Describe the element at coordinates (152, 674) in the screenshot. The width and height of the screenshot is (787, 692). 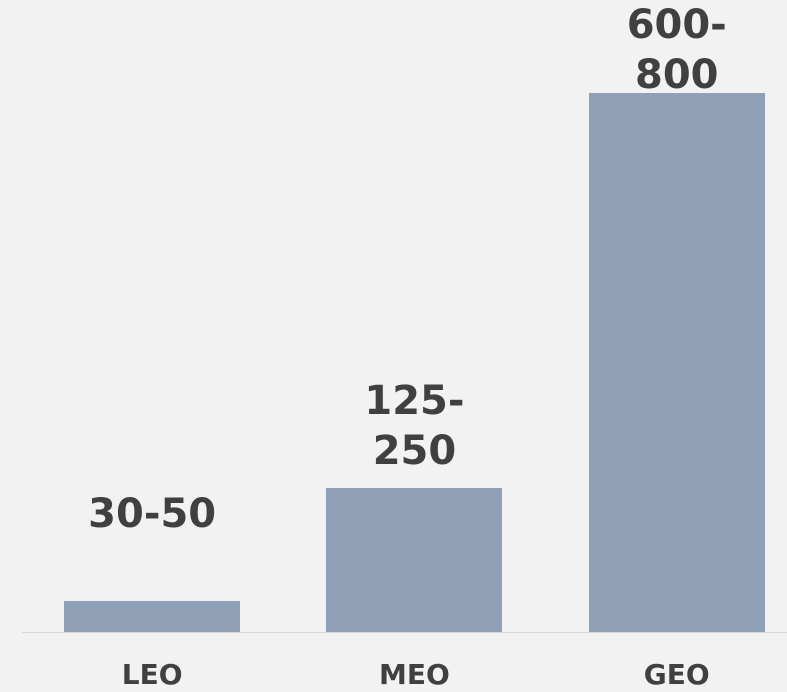
I see `x-tick-label: LEO` at that location.